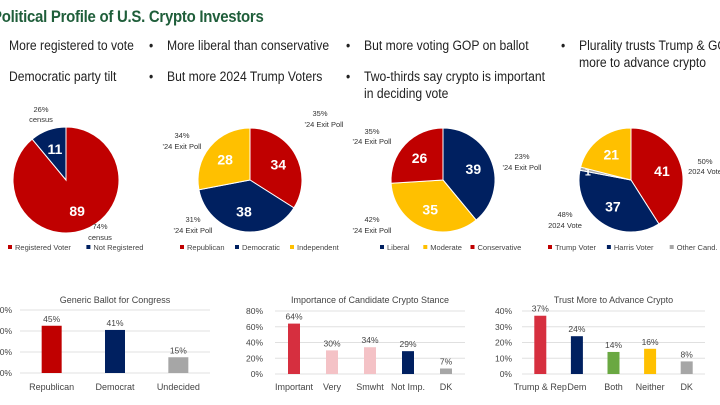  I want to click on legend-label: Republican, so click(206, 247).